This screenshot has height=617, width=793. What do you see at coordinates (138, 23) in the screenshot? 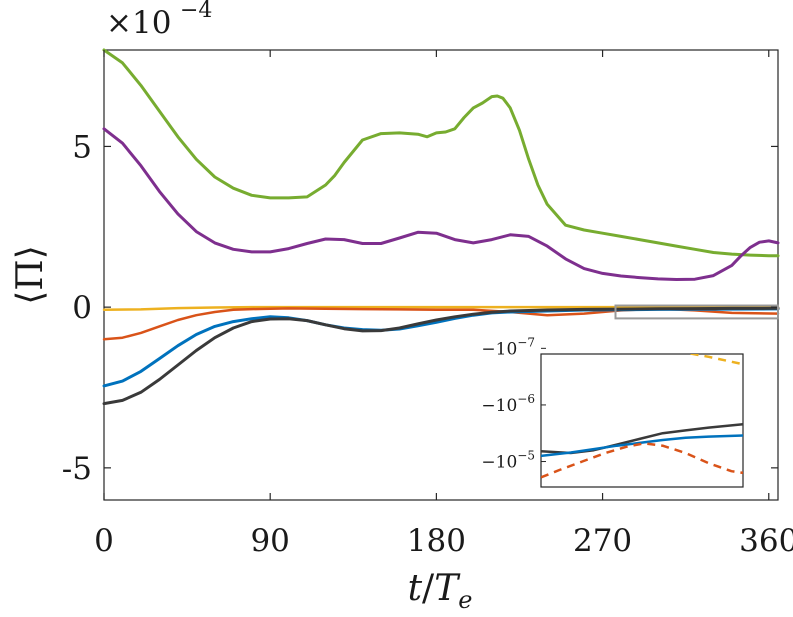
I see `y-multiplier-base: ×10` at bounding box center [138, 23].